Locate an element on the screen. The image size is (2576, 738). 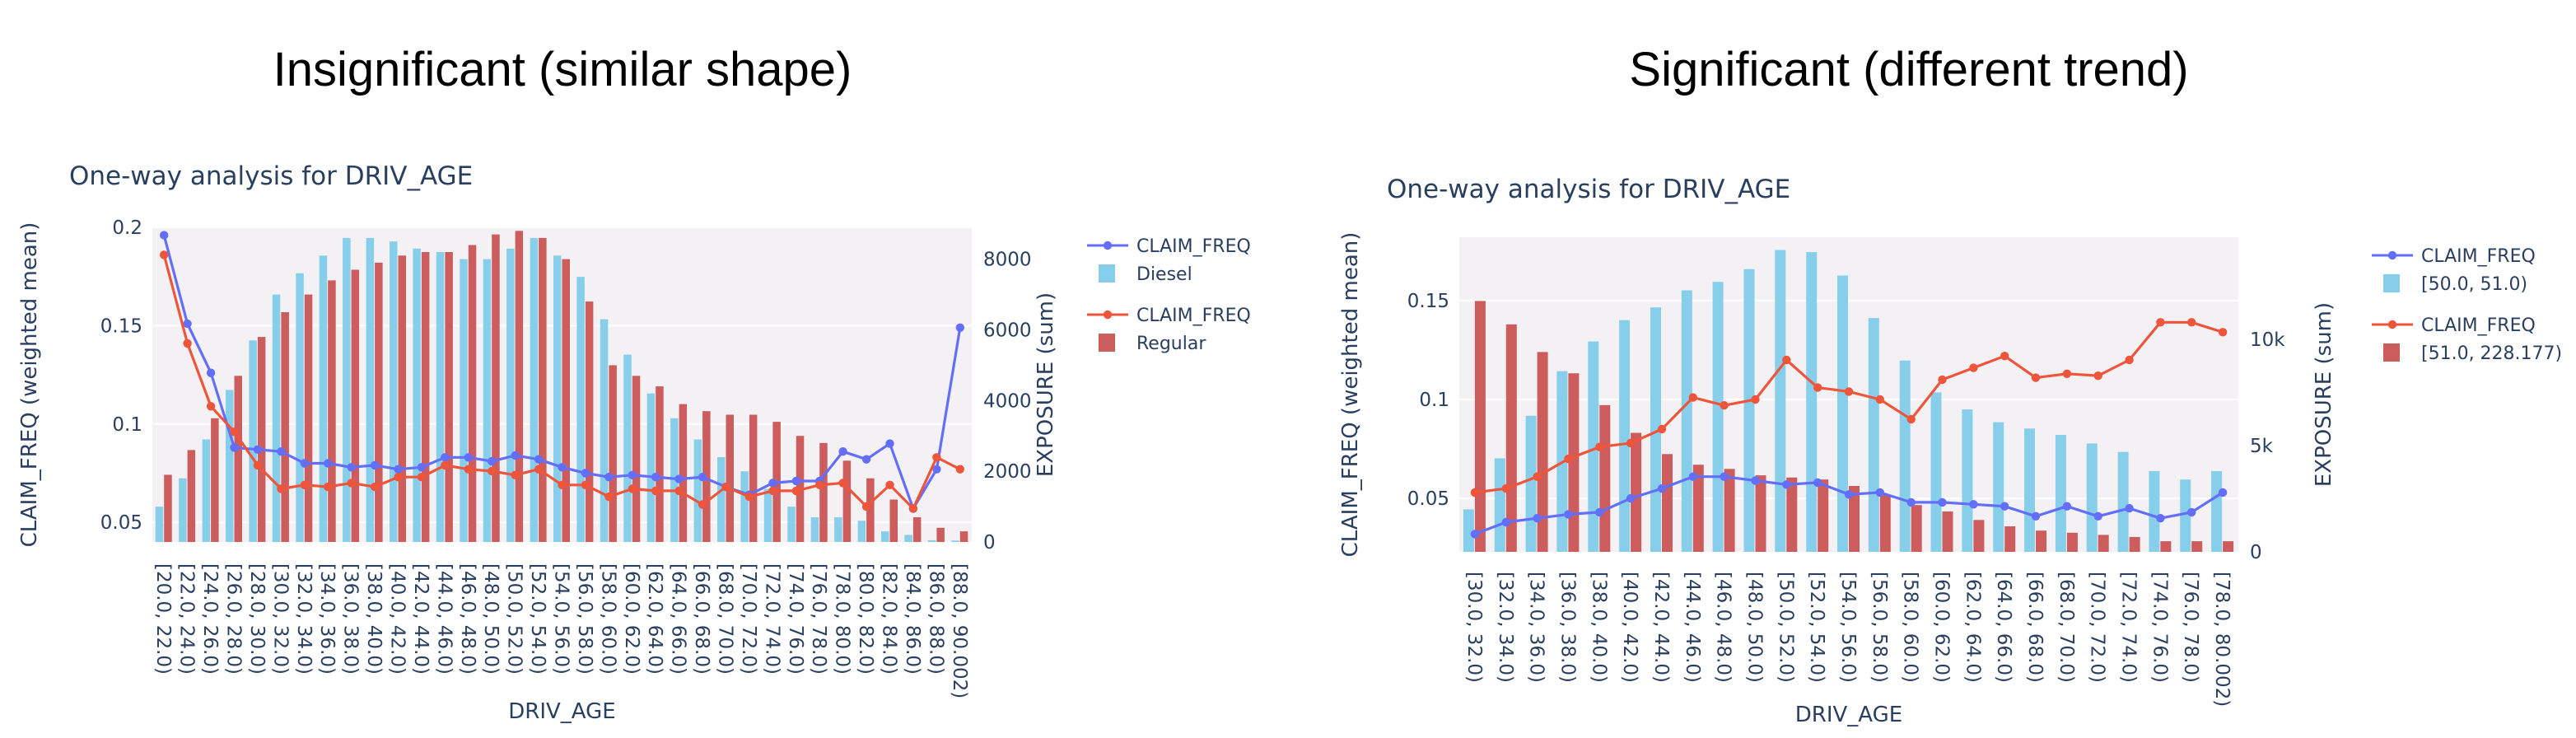
x-tick-label: [74.0, 76.0) is located at coordinates (2159, 627).